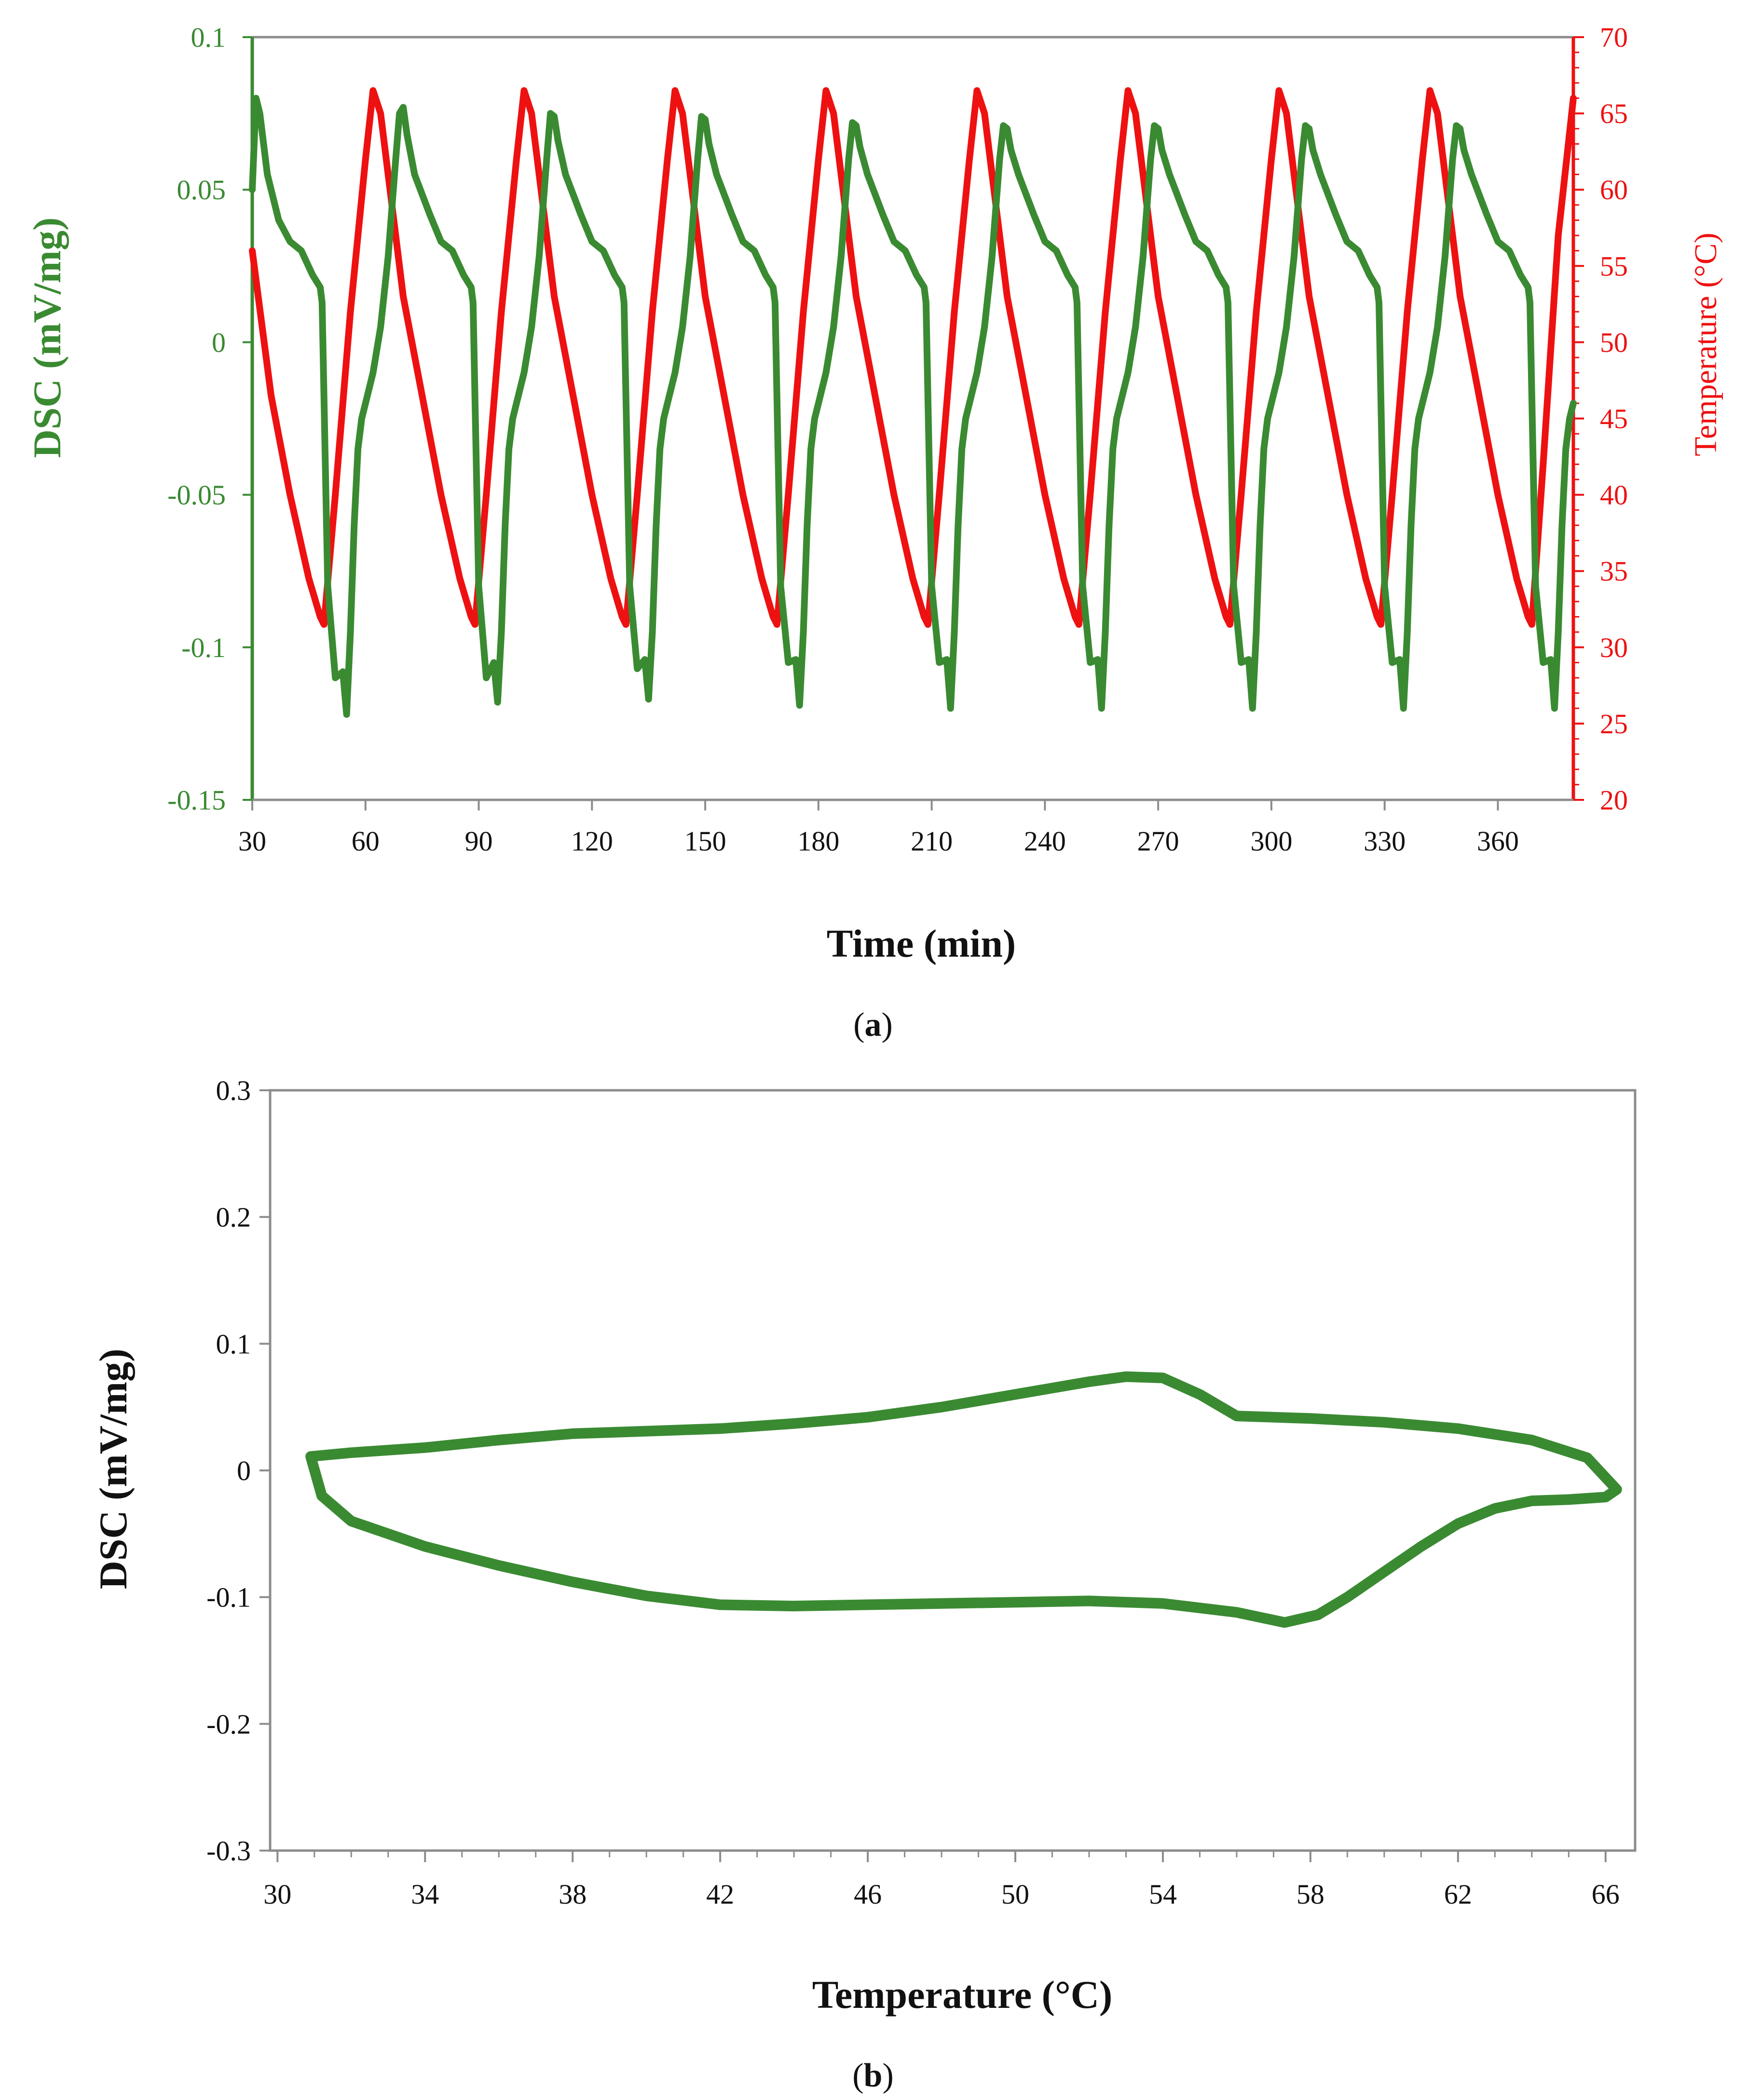  Describe the element at coordinates (1614, 37) in the screenshot. I see `panel-a-right-tick-label: 70` at that location.